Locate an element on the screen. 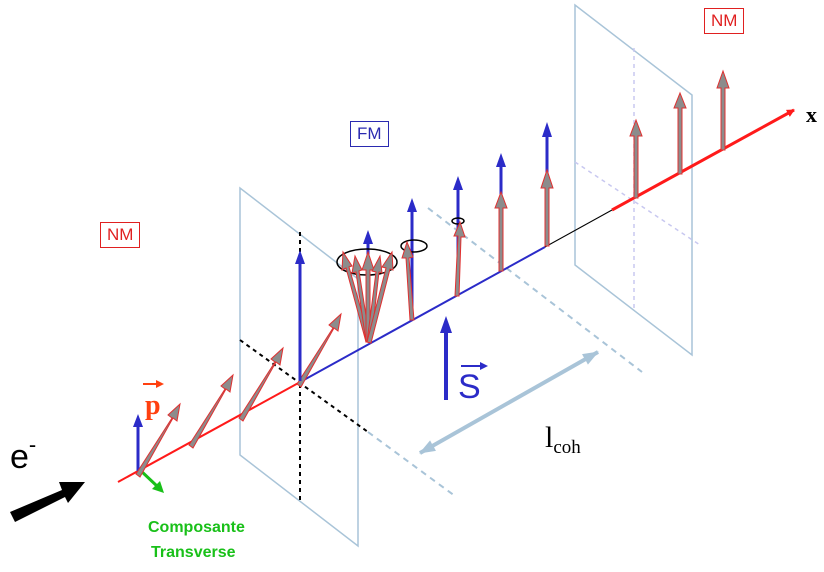 The width and height of the screenshot is (824, 572). fm-magnetization-arrows is located at coordinates (423, 251).